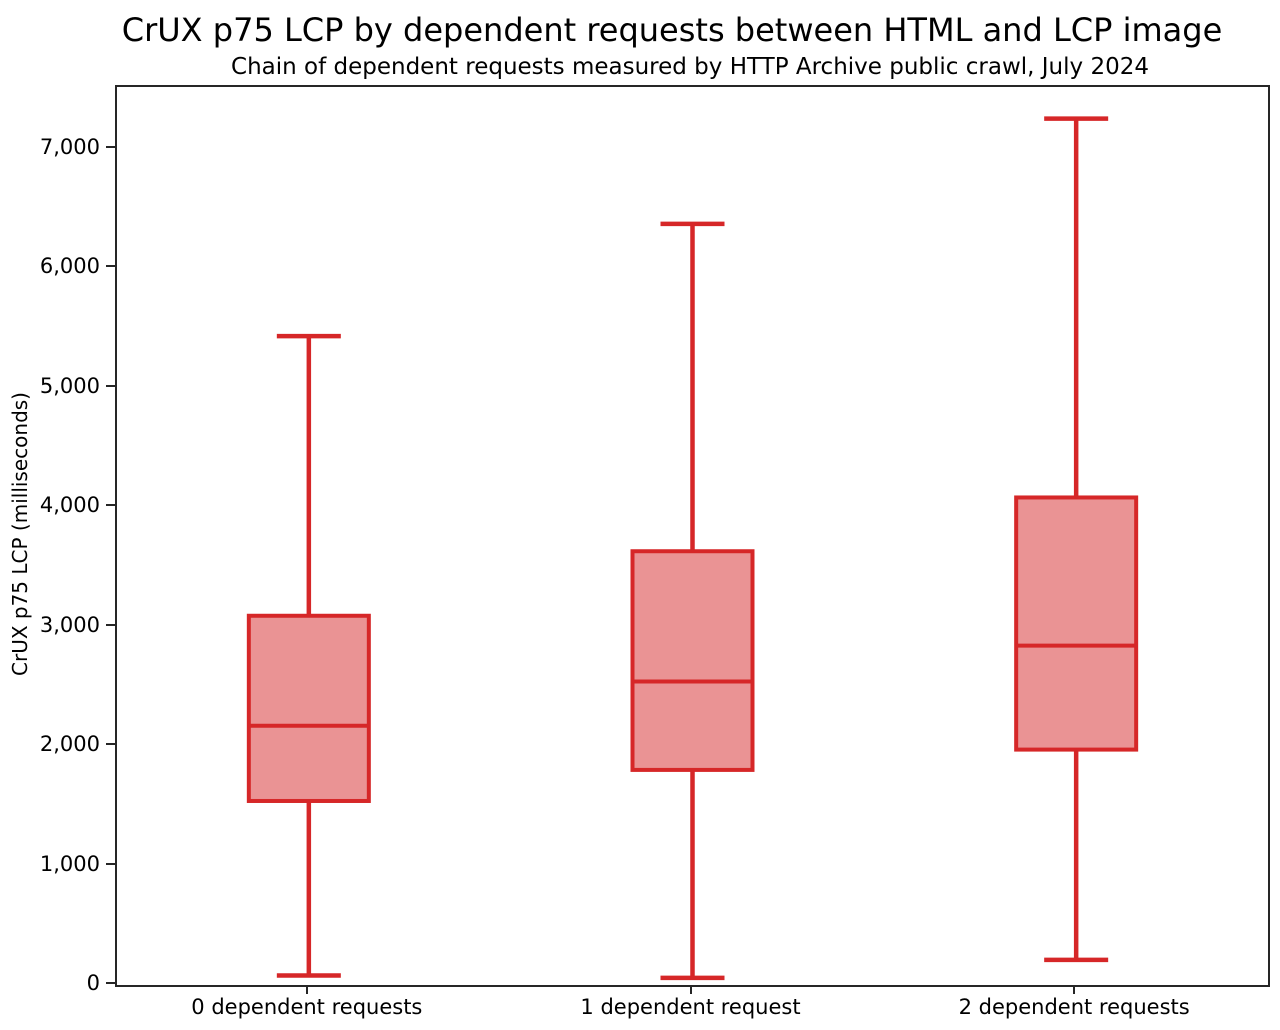 The height and width of the screenshot is (1030, 1280). What do you see at coordinates (690, 1007) in the screenshot?
I see `x-tick-label: 1 dependent request` at bounding box center [690, 1007].